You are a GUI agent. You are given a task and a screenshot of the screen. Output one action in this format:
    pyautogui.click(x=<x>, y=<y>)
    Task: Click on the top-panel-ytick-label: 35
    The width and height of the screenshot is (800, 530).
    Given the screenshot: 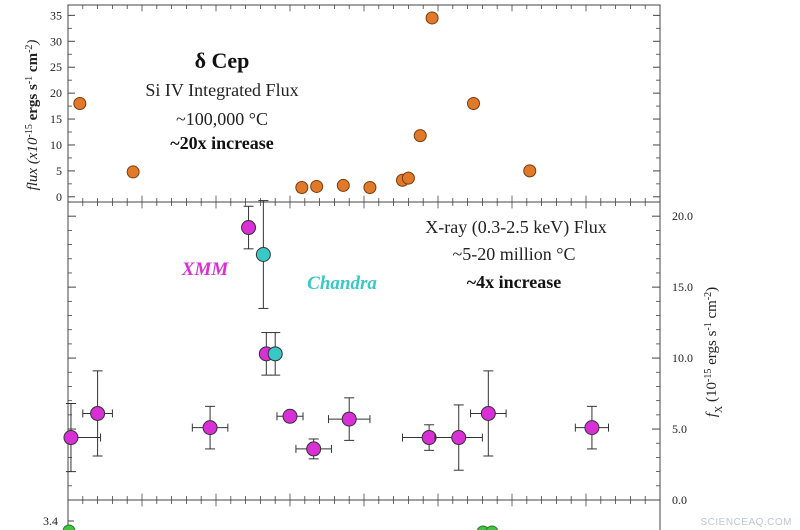 What is the action you would take?
    pyautogui.click(x=56, y=15)
    